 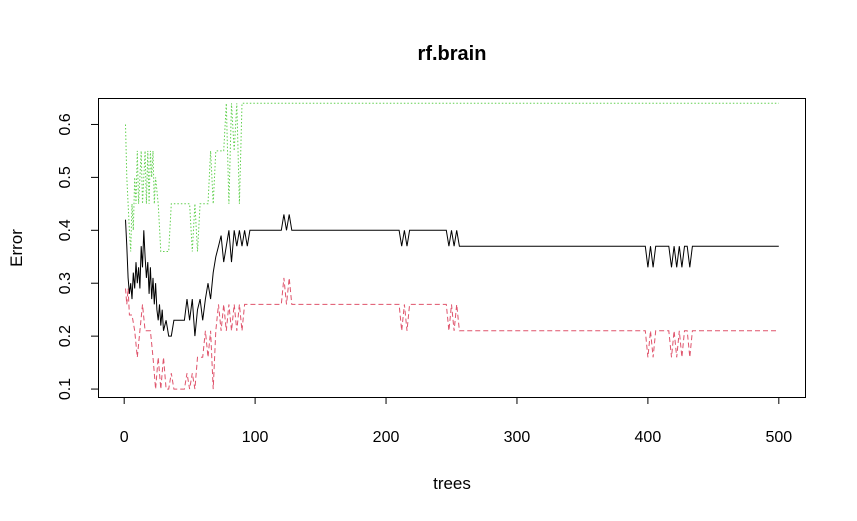 I want to click on x-tick-label: 0, so click(x=124, y=437).